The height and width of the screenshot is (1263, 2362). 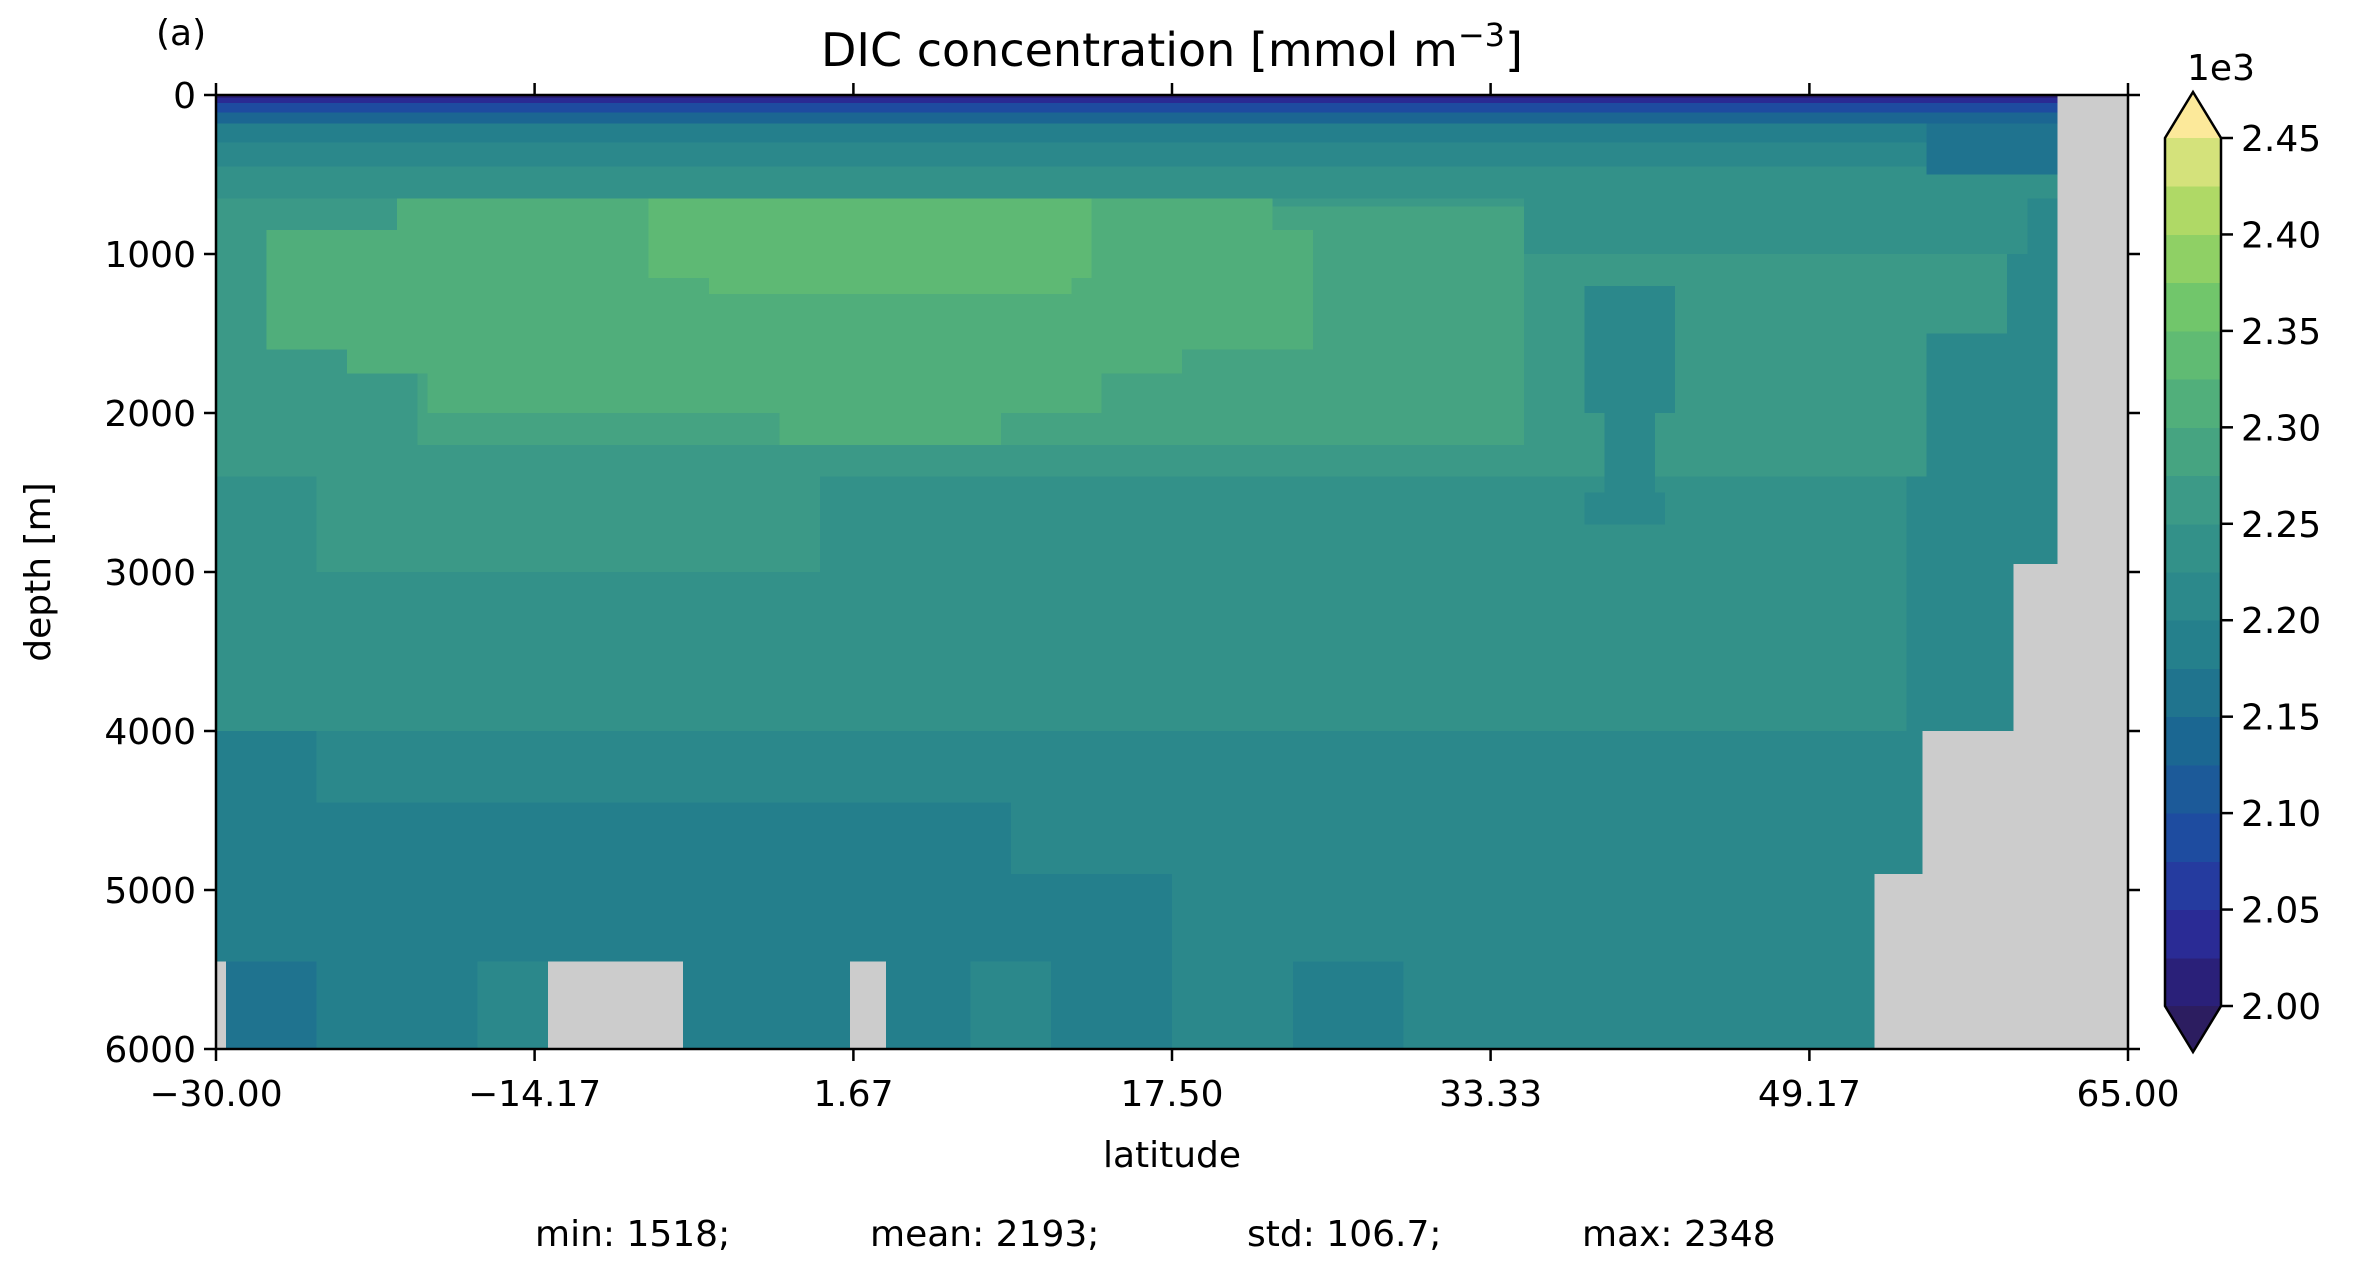 I want to click on colorbar-tick-label: 2.30, so click(x=2281, y=428).